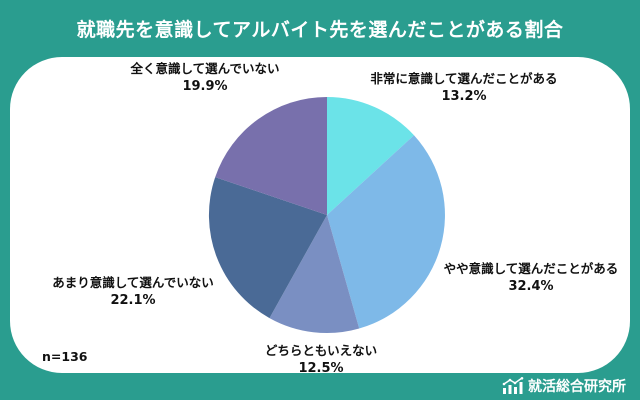 This screenshot has height=400, width=640. Describe the element at coordinates (133, 300) in the screenshot. I see `label-percent: 22.1%` at that location.